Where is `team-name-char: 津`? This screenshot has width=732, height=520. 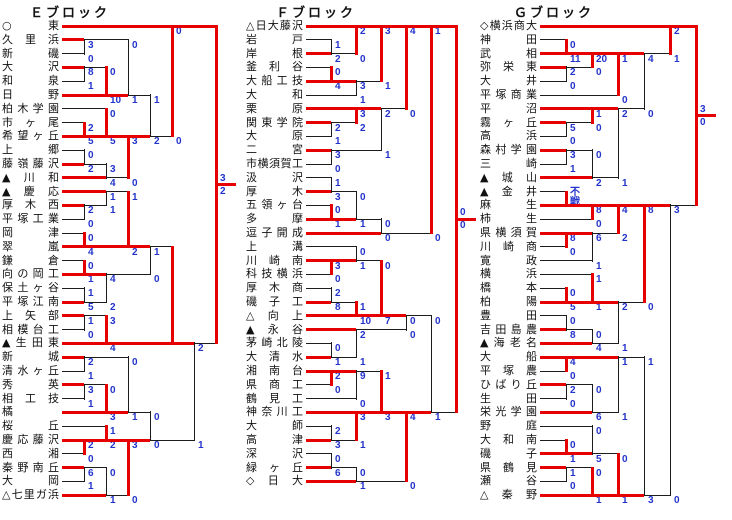 team-name-char: 津 is located at coordinates (297, 439).